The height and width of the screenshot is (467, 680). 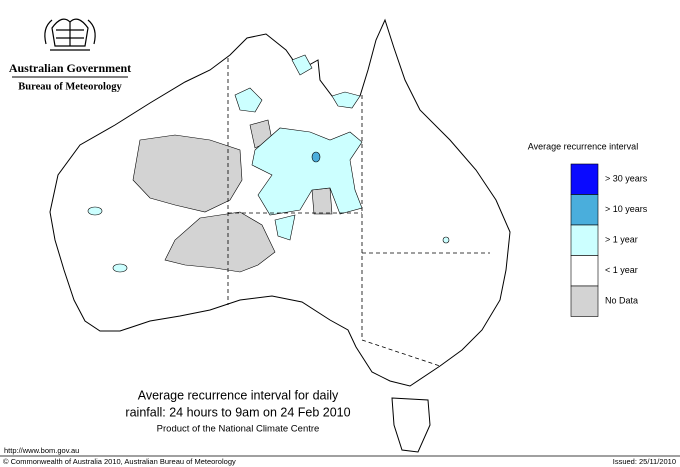 I want to click on footer-url: http://www.bom.gov.au, so click(x=41, y=450).